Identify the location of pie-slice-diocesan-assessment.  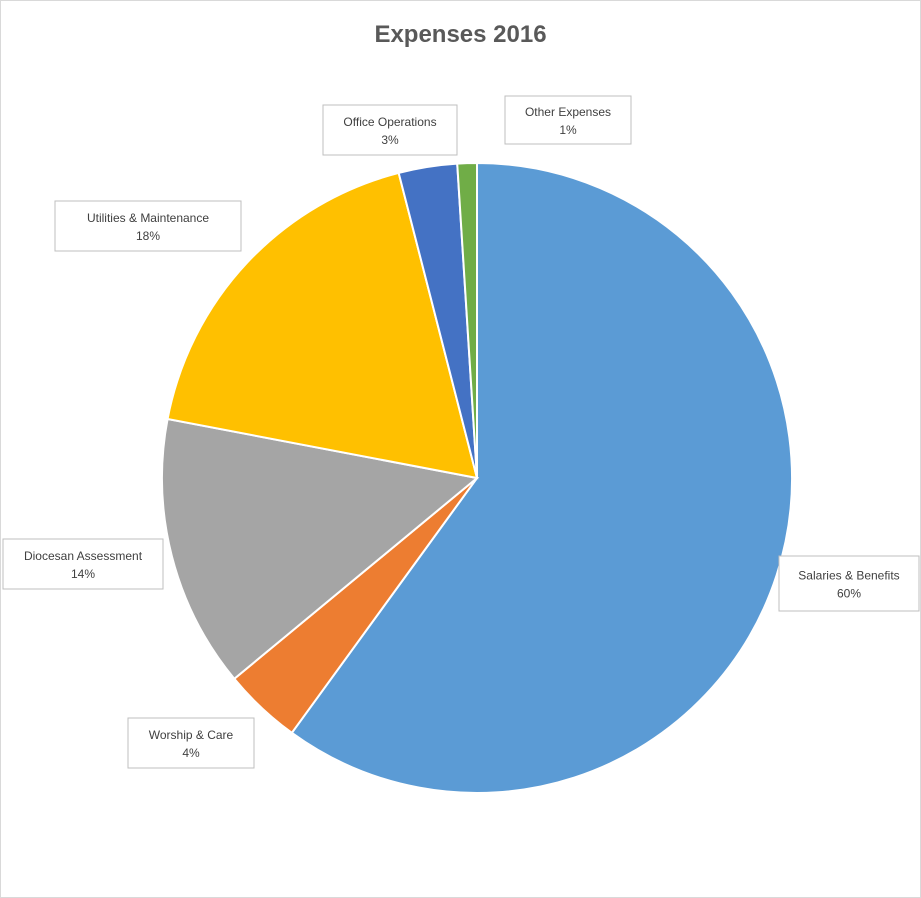
(320, 549).